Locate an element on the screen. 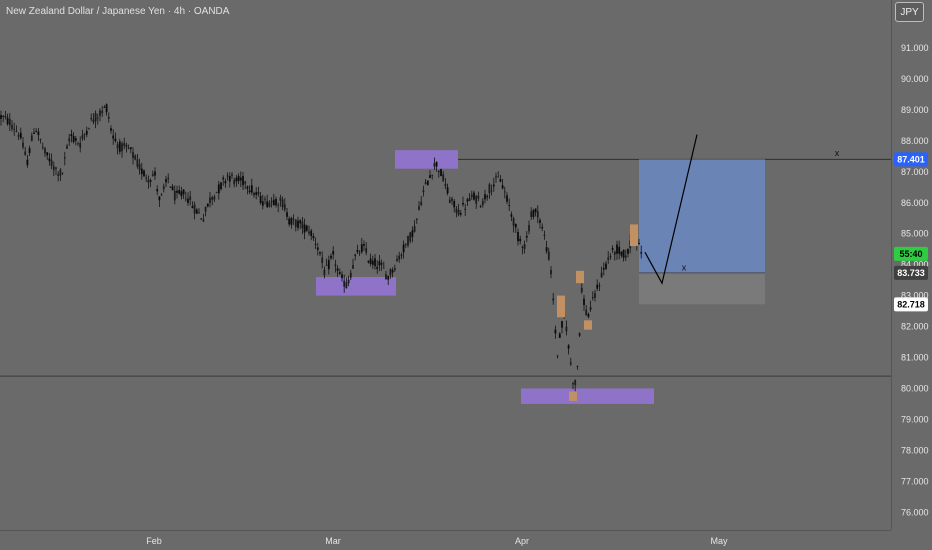 This screenshot has width=932, height=550. y-axis-panel is located at coordinates (891, 265).